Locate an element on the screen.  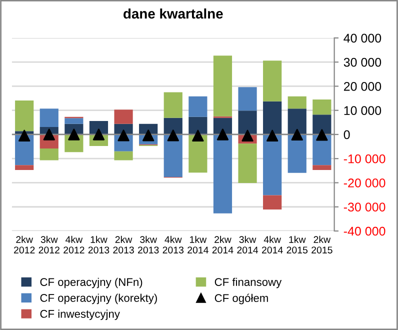
legend-label: CF ogółem is located at coordinates (241, 299).